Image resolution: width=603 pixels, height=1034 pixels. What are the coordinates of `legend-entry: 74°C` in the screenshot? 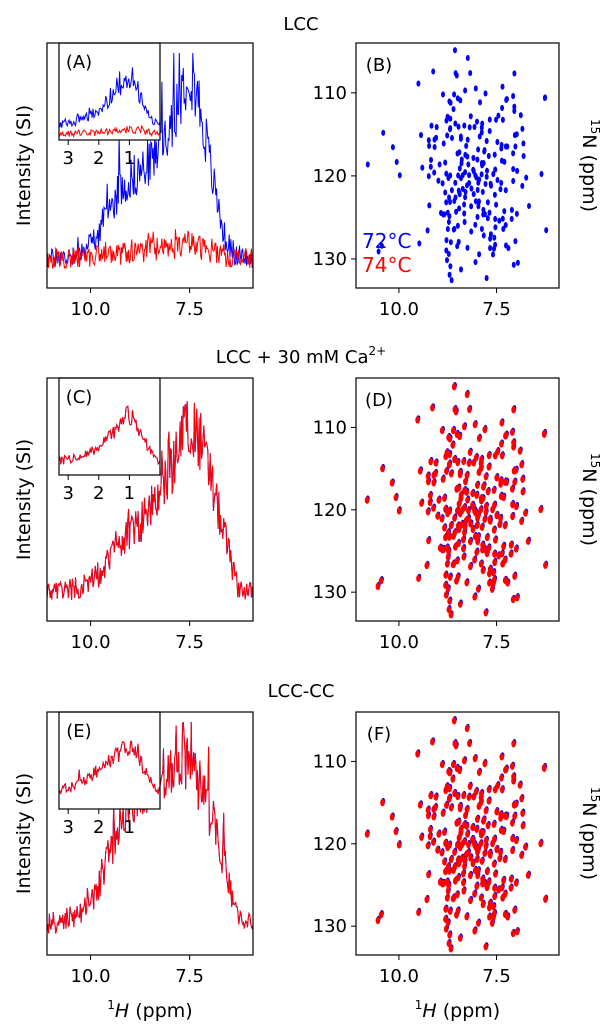 It's located at (386, 265).